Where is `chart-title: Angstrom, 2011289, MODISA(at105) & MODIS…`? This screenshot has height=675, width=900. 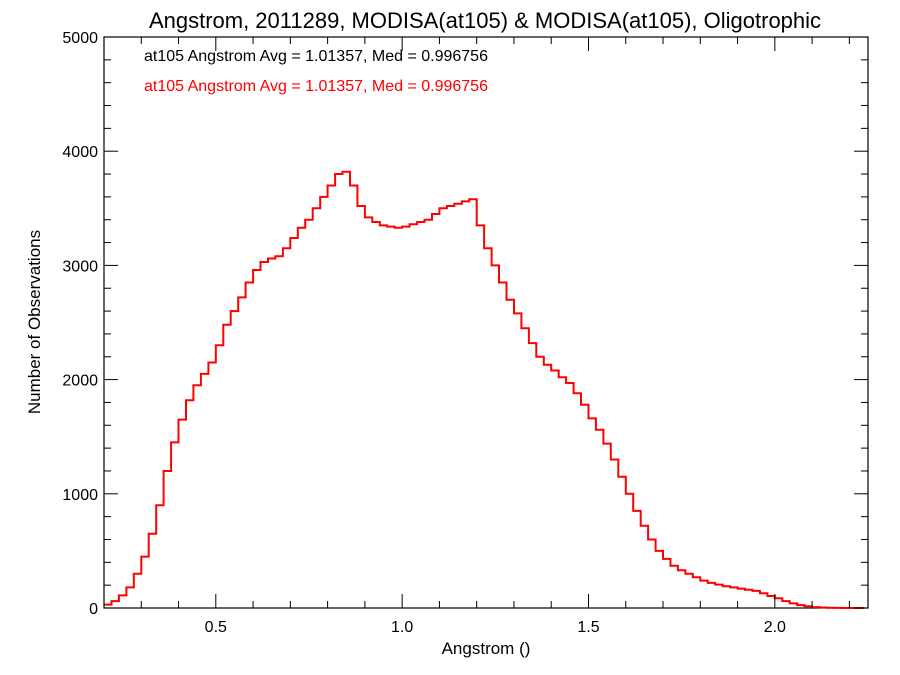 chart-title: Angstrom, 2011289, MODISA(at105) & MODIS… is located at coordinates (485, 20).